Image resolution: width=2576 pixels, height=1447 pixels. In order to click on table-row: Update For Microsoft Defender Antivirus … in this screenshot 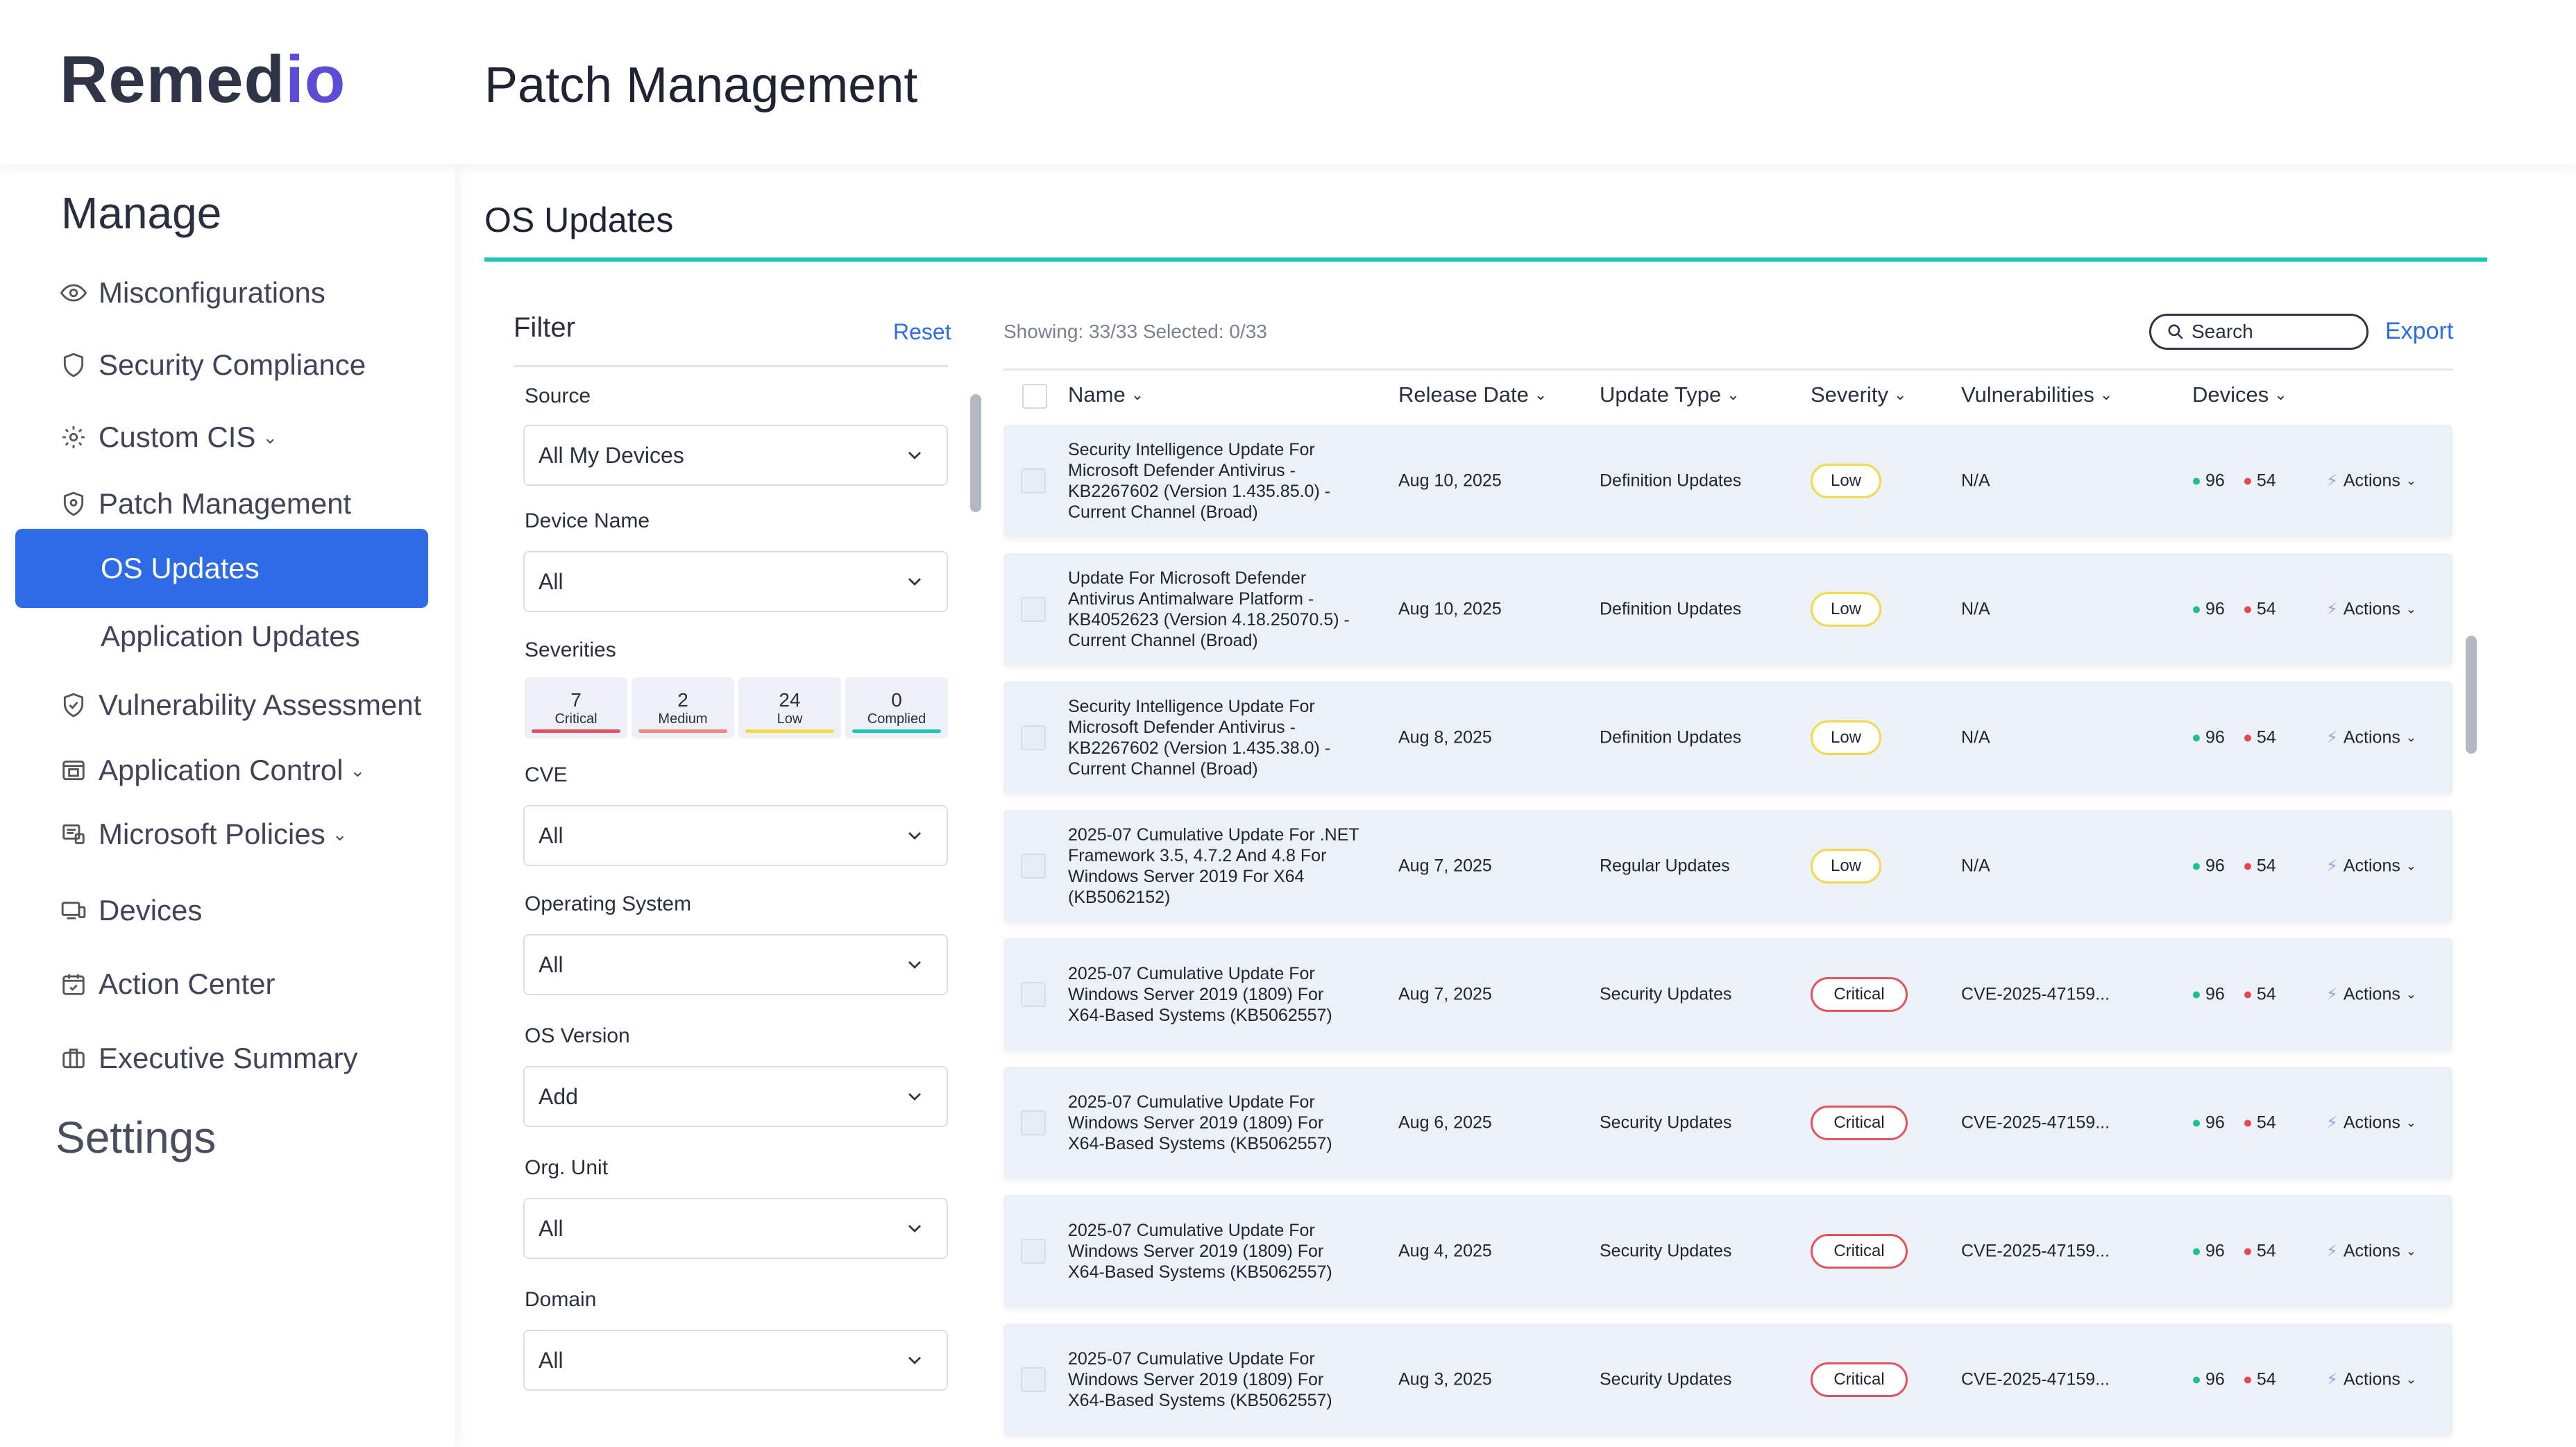, I will do `click(1727, 609)`.